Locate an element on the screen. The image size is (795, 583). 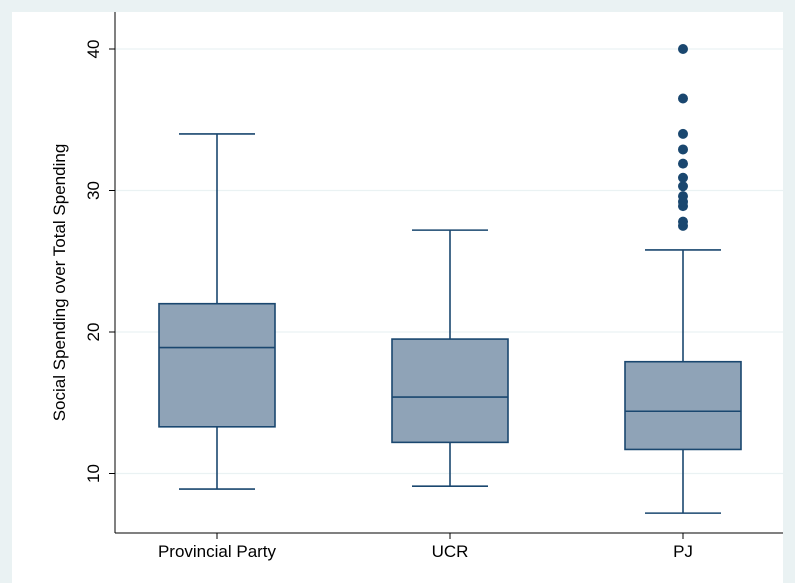
box-group-ucr is located at coordinates (450, 358).